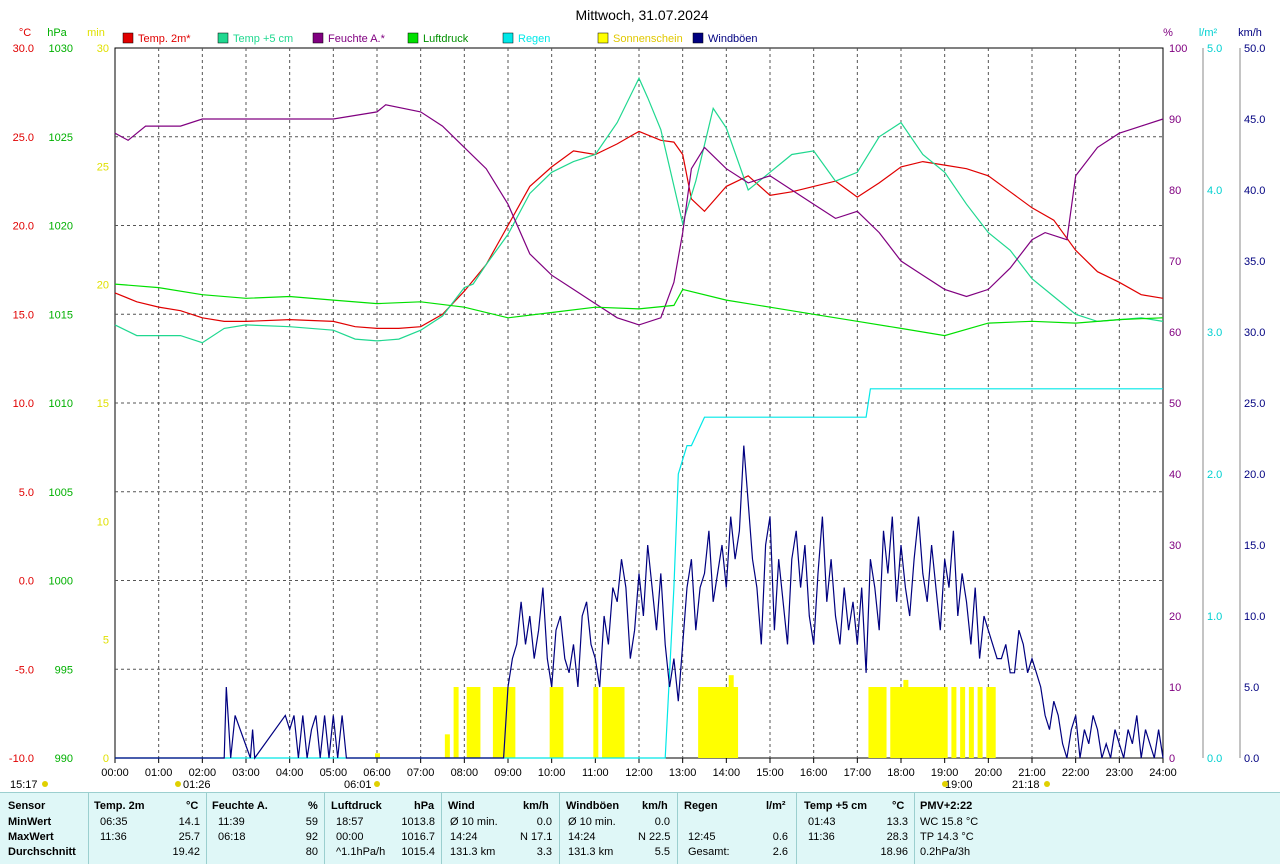 The height and width of the screenshot is (864, 1280). What do you see at coordinates (530, 785) in the screenshot?
I see `chart-annotations: 15:17 01:26 06:01 19:00 21:18` at bounding box center [530, 785].